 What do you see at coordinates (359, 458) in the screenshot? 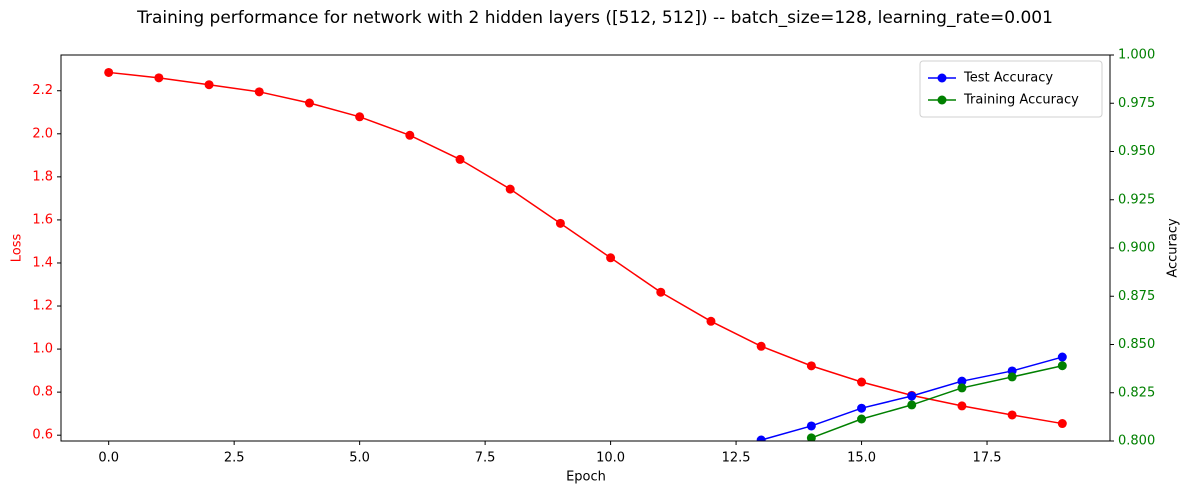
I see `x-tick-label: 5.0` at bounding box center [359, 458].